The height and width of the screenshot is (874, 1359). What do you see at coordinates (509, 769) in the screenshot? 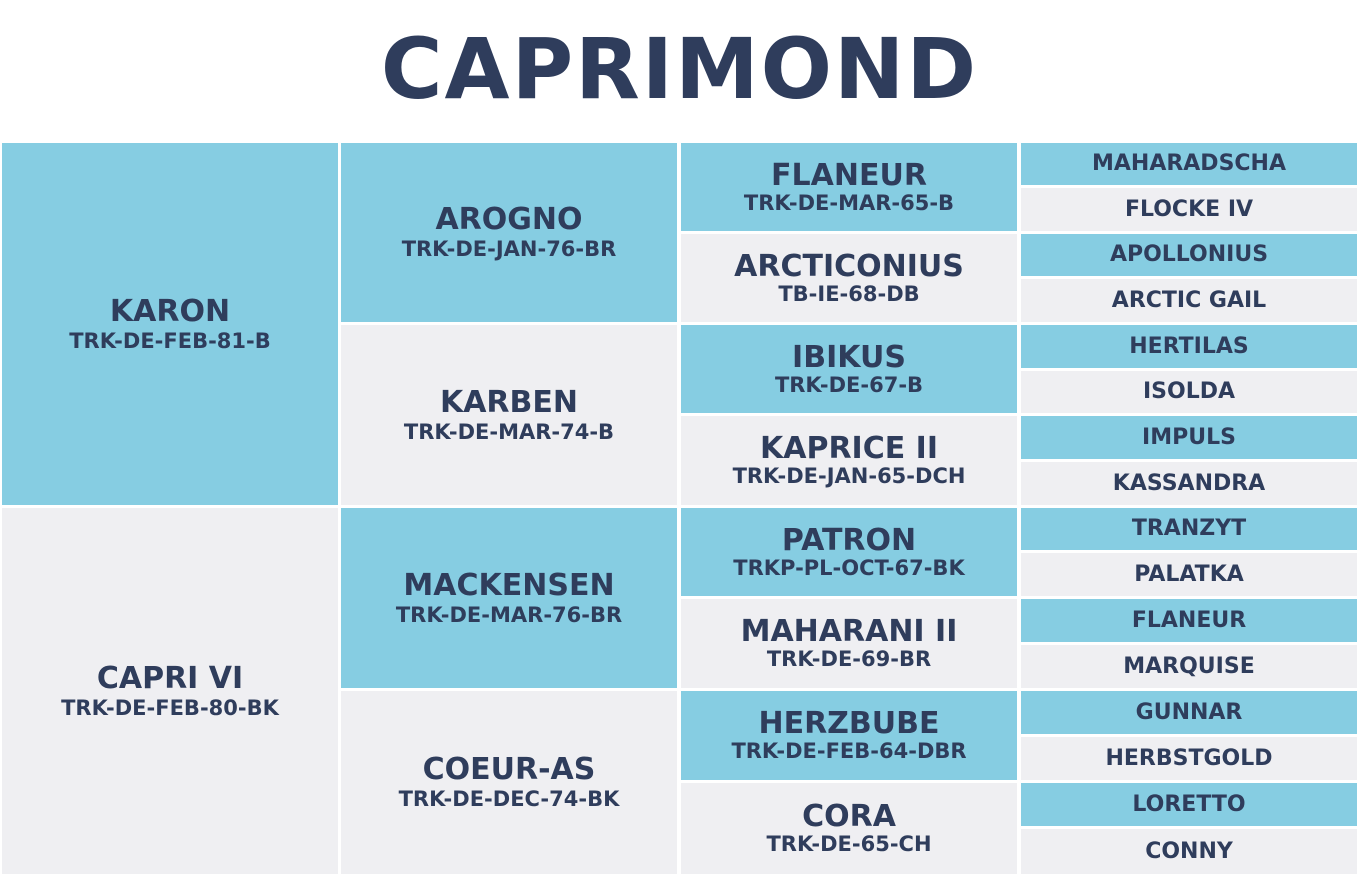
I see `grandparent-name: COEUR-AS` at bounding box center [509, 769].